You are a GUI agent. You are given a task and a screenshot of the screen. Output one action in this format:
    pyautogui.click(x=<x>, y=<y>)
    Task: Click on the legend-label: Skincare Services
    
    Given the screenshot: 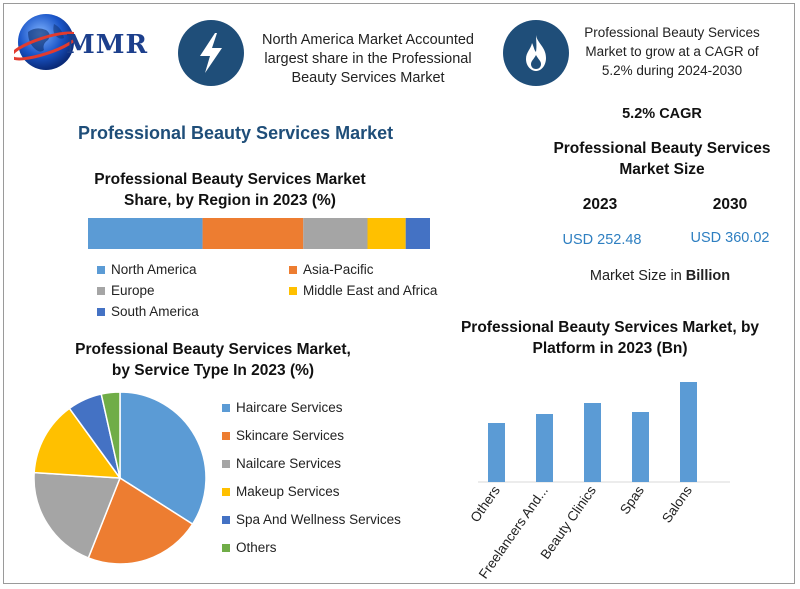 What is the action you would take?
    pyautogui.click(x=290, y=435)
    